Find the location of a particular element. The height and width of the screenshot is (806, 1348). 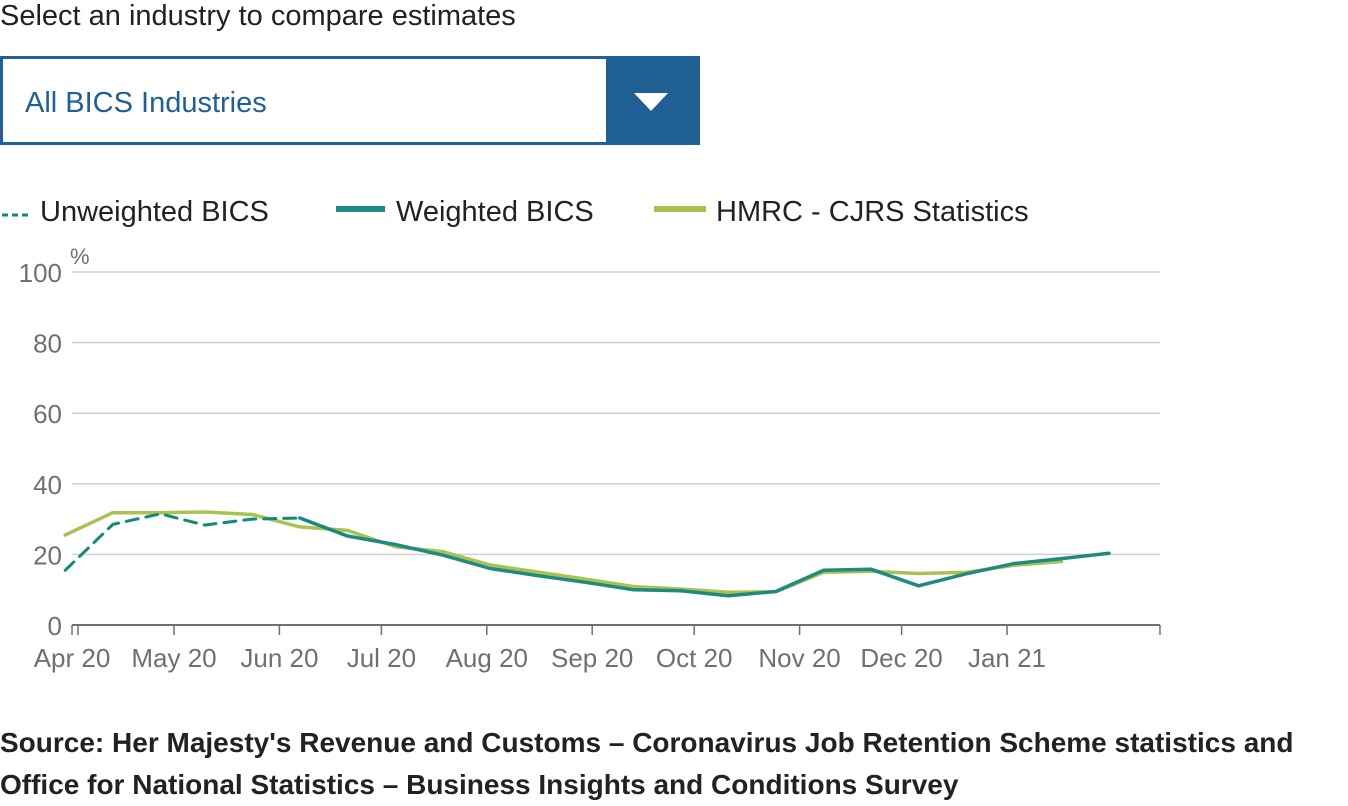

legend-item-weighted: Weighted BICS is located at coordinates (481, 216).